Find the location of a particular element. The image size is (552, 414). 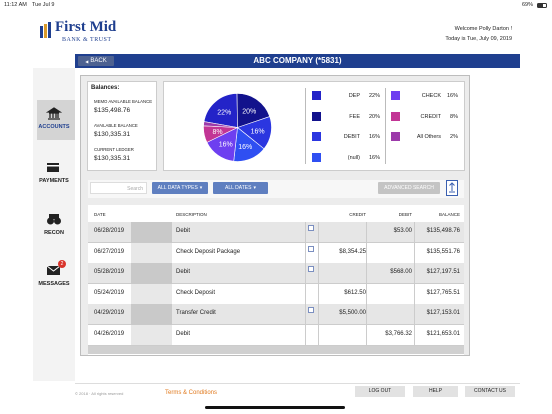

advanced-search-button: ADVANCED SEARCH is located at coordinates (409, 188).